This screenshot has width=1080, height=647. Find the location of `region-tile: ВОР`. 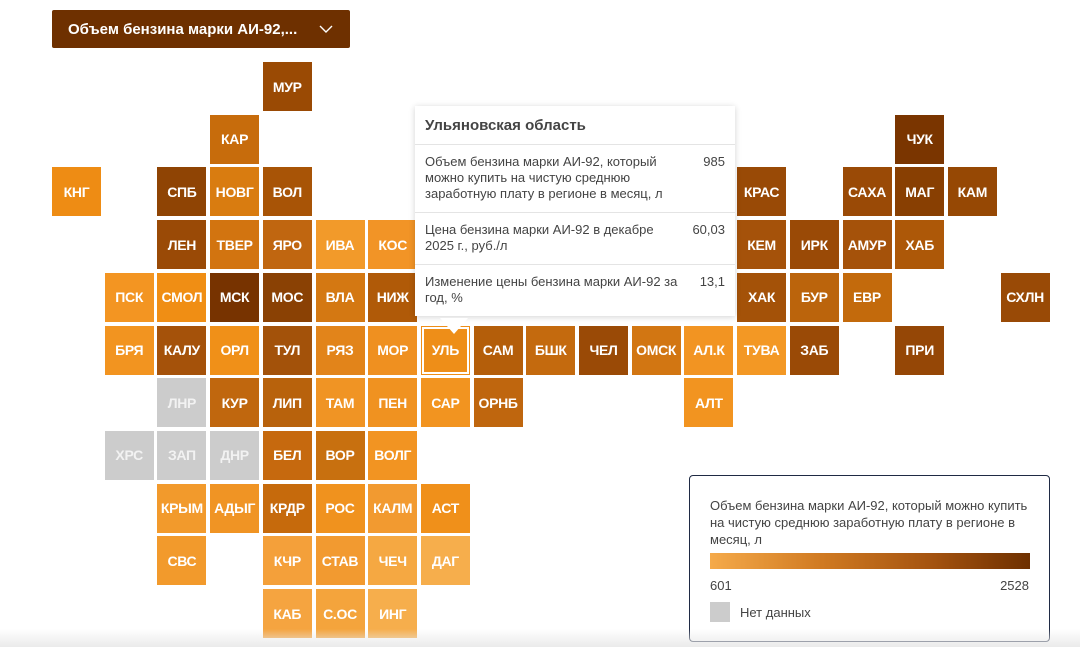

region-tile: ВОР is located at coordinates (340, 455).